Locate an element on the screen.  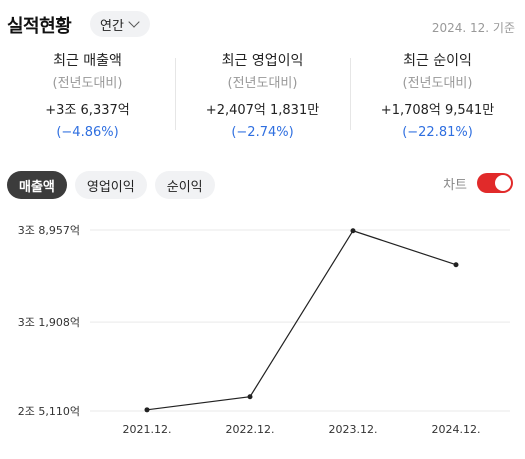
stat-change: (−2.74%) is located at coordinates (262, 132).